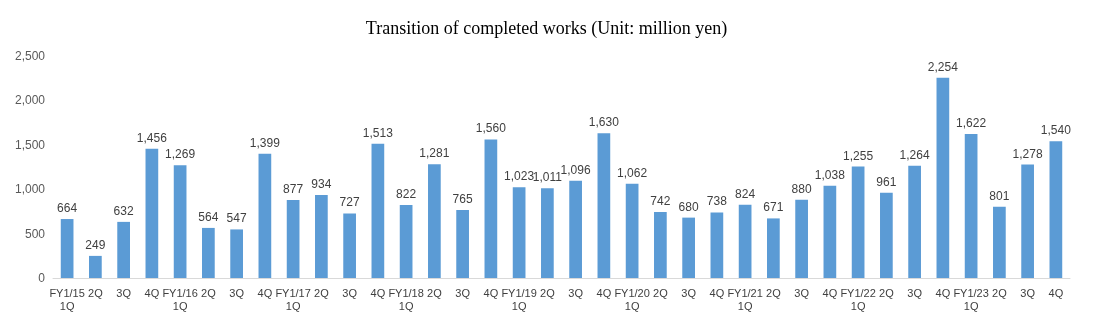 Image resolution: width=1093 pixels, height=328 pixels. Describe the element at coordinates (1056, 130) in the screenshot. I see `data-label: 1,540` at that location.